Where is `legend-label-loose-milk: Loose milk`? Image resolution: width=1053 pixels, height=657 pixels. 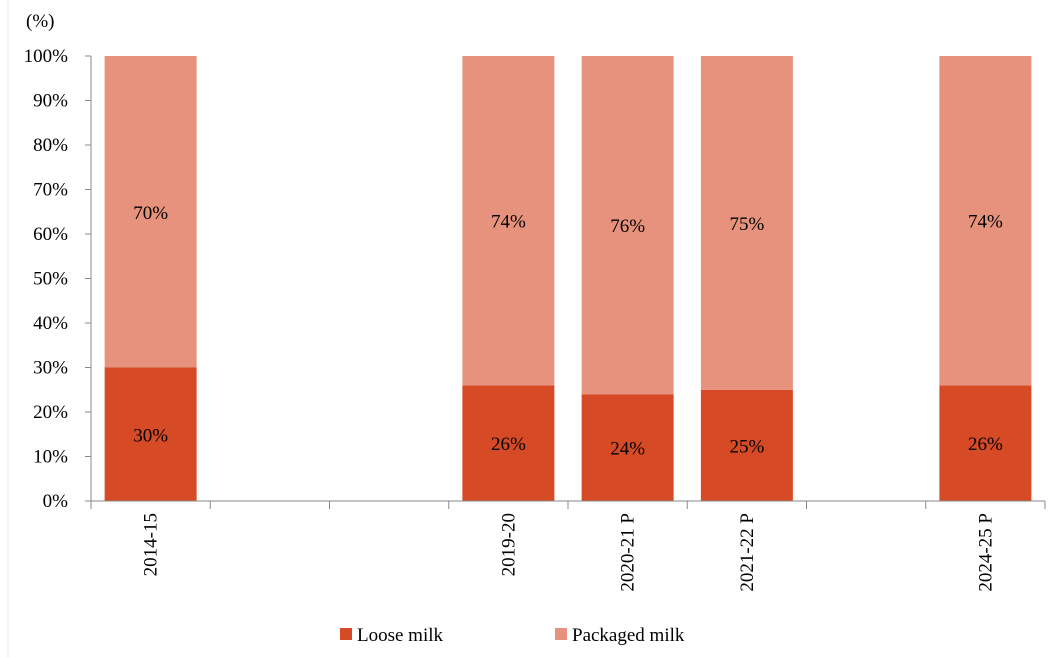
legend-label-loose-milk: Loose milk is located at coordinates (400, 635).